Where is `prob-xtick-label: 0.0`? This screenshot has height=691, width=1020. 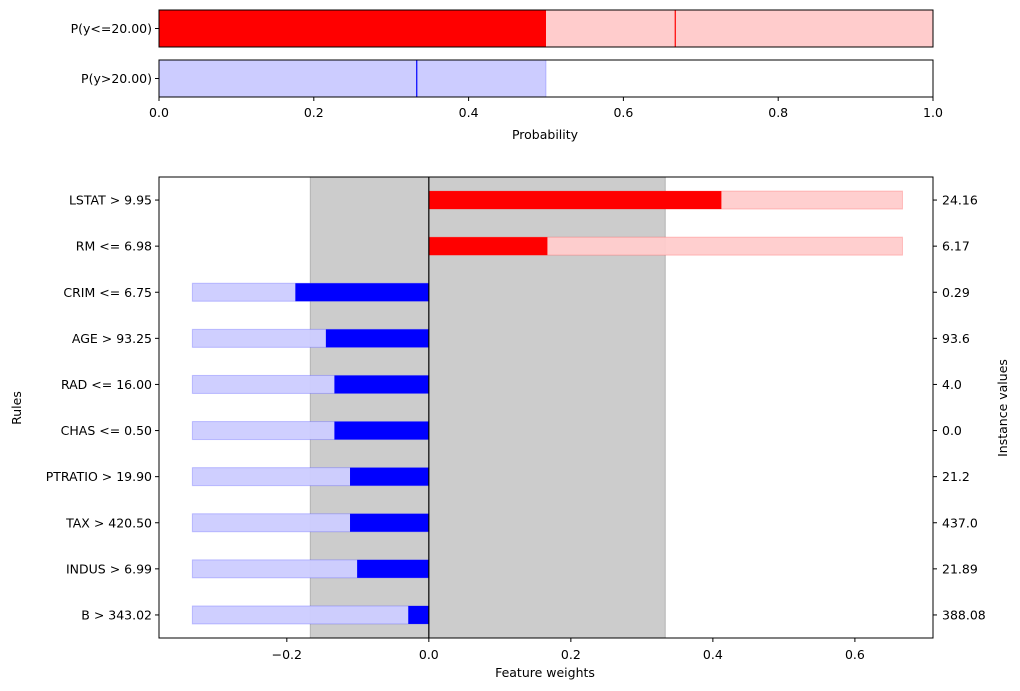
prob-xtick-label: 0.0 is located at coordinates (159, 112).